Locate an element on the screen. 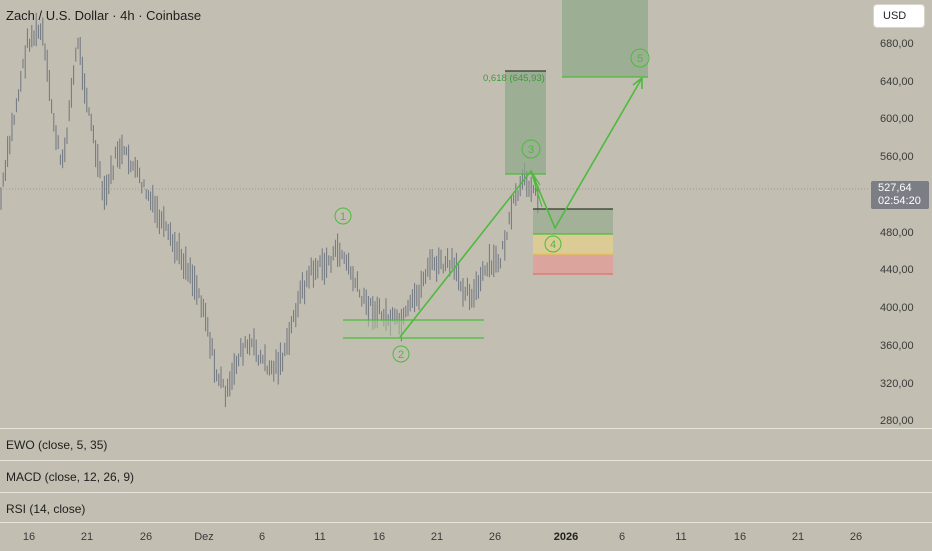 This screenshot has height=551, width=932. indicator-label-ewo: EWO (close, 5, 35) is located at coordinates (57, 445).